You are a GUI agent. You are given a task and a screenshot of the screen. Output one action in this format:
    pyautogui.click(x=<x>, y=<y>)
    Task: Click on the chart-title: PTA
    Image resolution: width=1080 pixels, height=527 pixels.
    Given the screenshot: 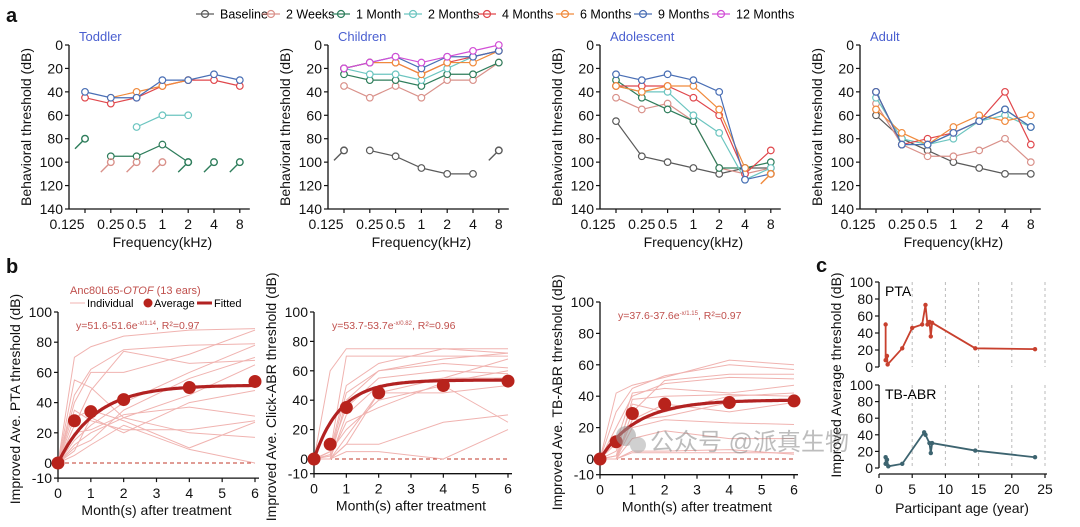 What is the action you would take?
    pyautogui.click(x=898, y=291)
    